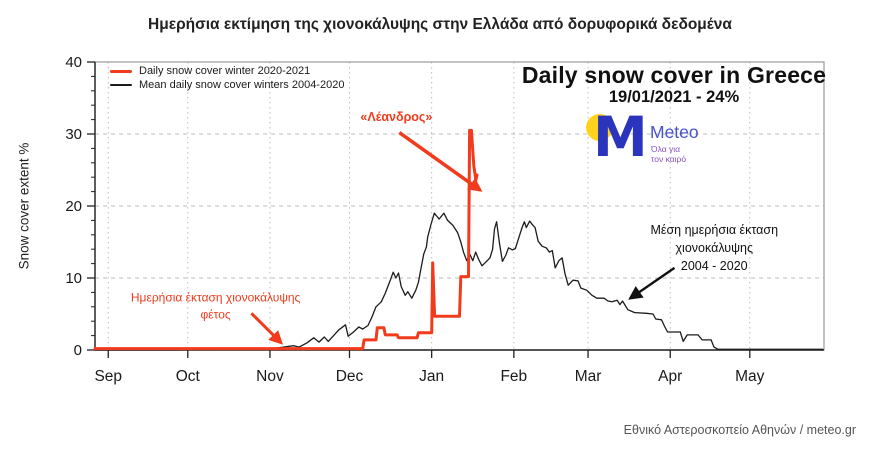  I want to click on x-tick-label: Dec, so click(350, 376).